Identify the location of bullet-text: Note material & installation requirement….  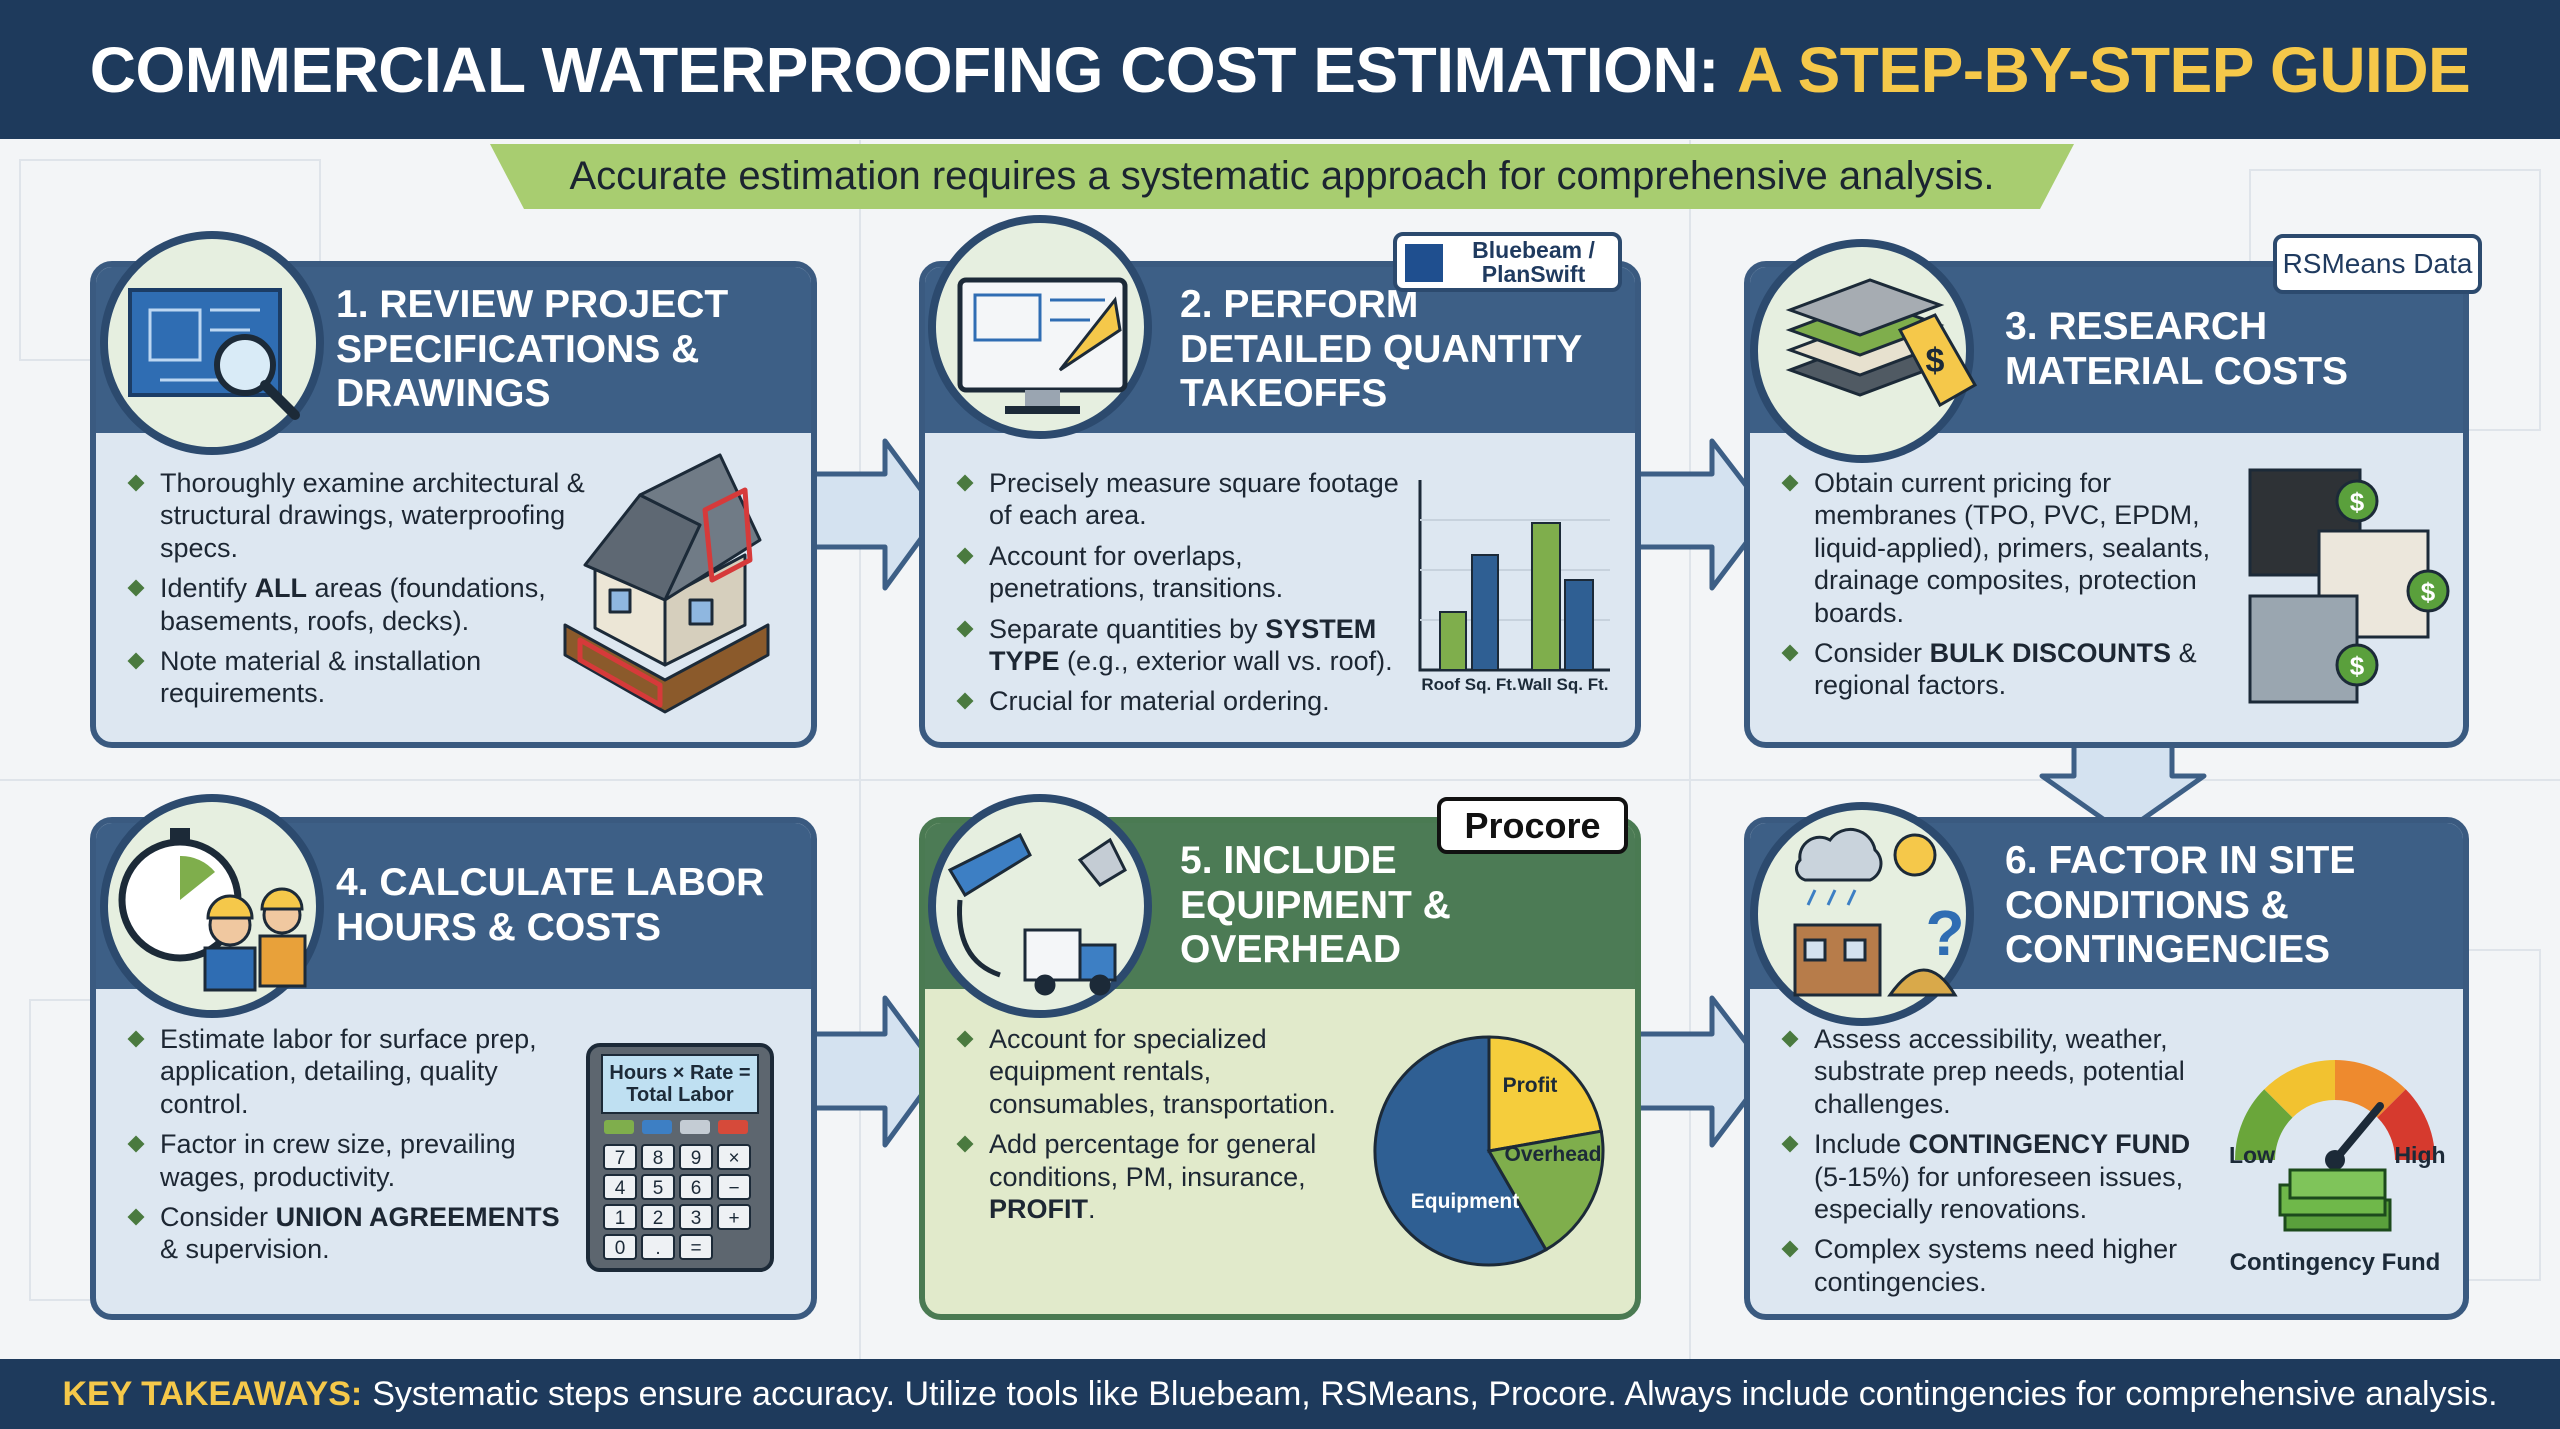
(321, 677).